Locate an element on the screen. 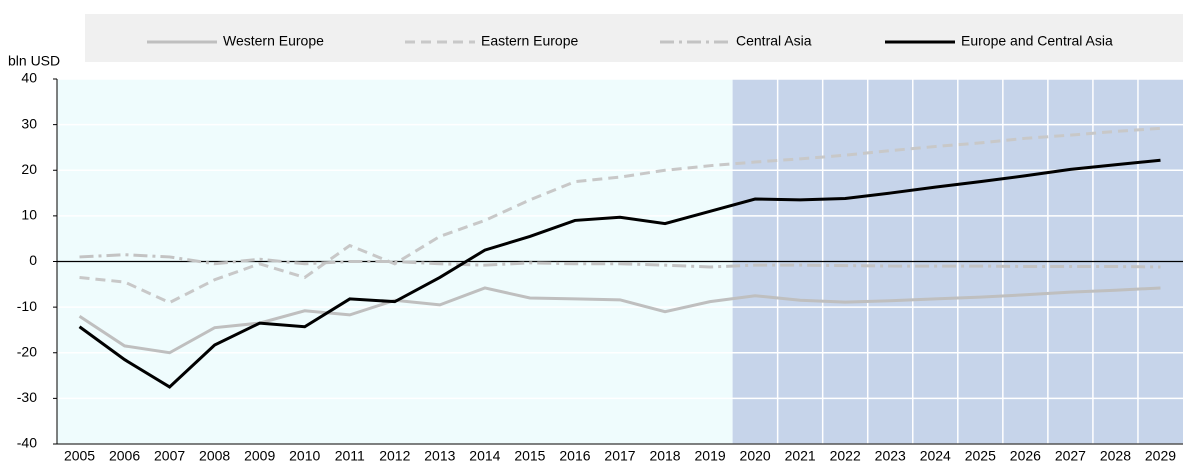 Image resolution: width=1183 pixels, height=467 pixels. x-tick-label: 2019 is located at coordinates (710, 456).